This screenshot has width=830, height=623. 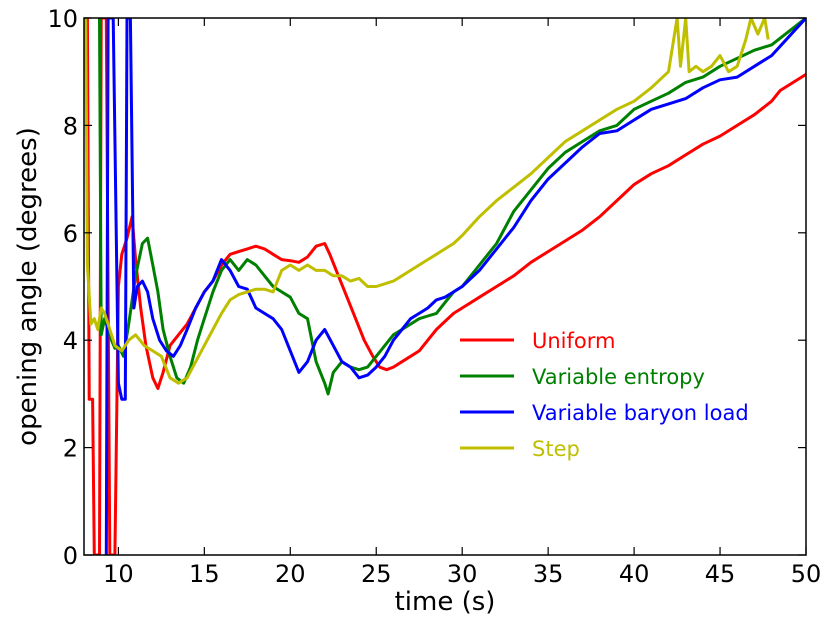 I want to click on legend-label: Uniform, so click(x=573, y=341).